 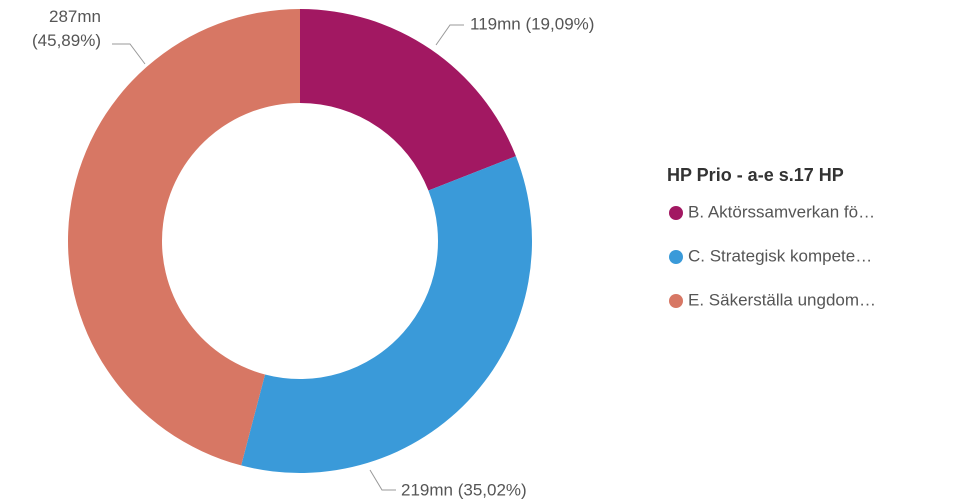 I want to click on data-label: 119mn (19,09%), so click(x=532, y=23).